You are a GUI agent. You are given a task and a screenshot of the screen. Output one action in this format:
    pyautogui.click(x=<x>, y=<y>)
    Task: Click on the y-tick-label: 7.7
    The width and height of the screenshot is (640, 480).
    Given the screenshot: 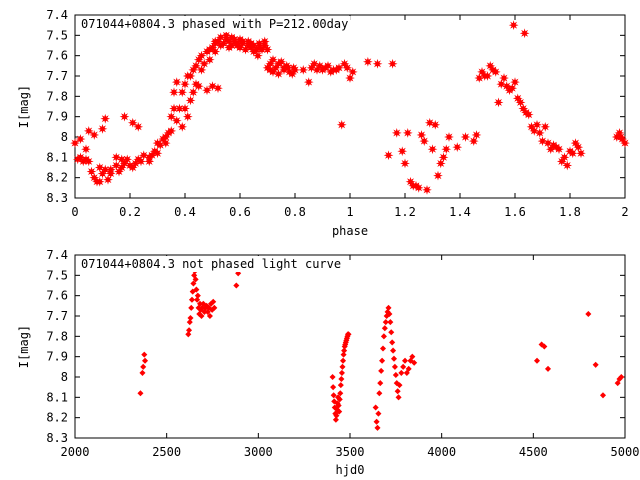 What is the action you would take?
    pyautogui.click(x=57, y=316)
    